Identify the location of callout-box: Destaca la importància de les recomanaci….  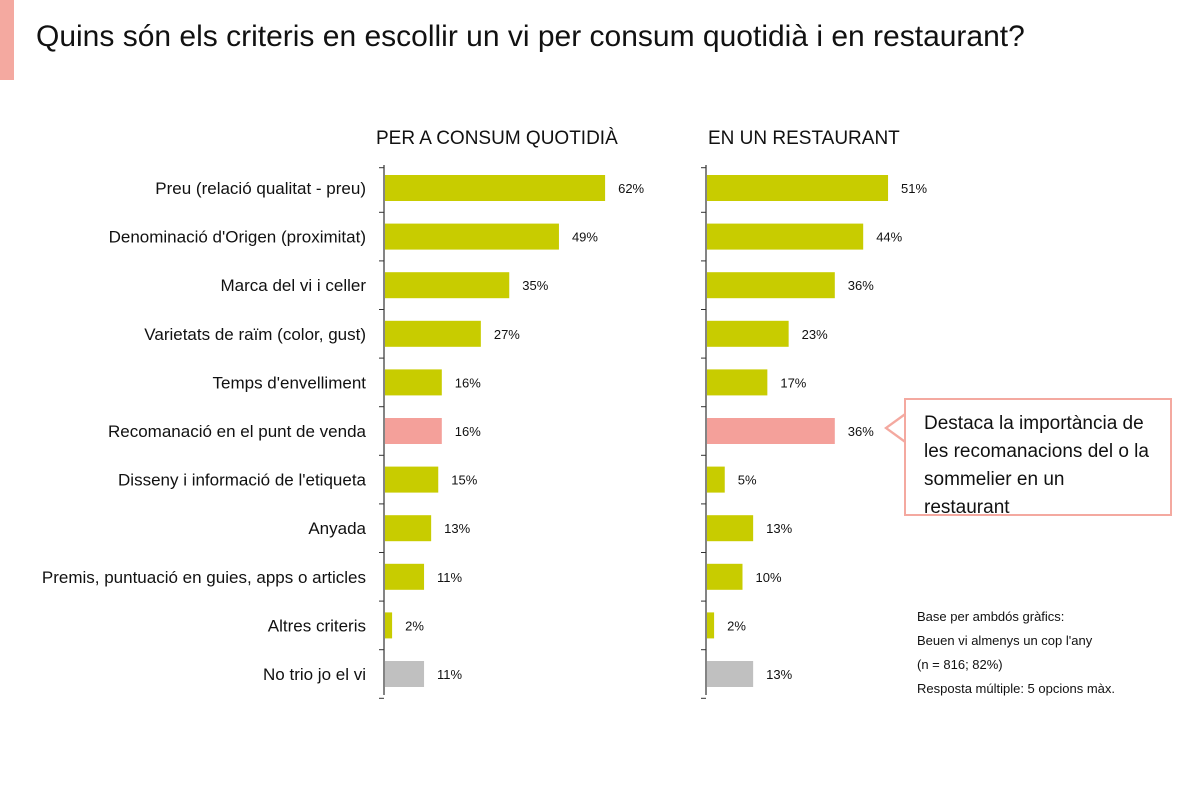
(1038, 458).